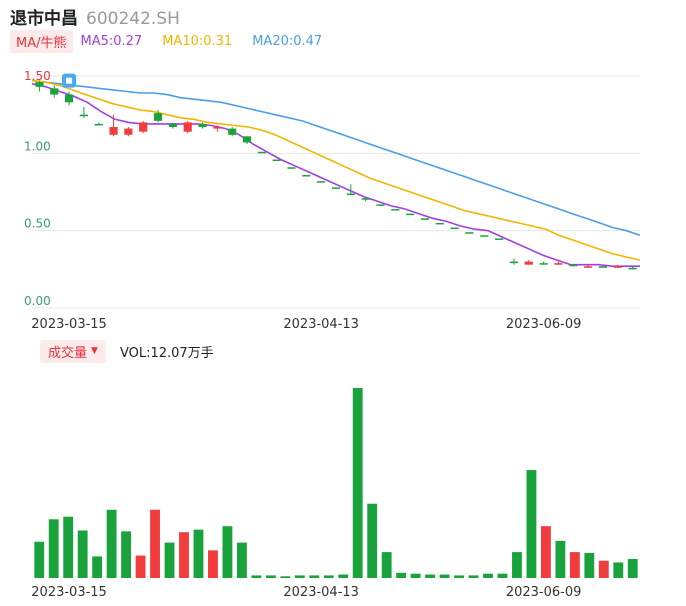 The width and height of the screenshot is (686, 606). What do you see at coordinates (37, 146) in the screenshot?
I see `y-tick-label: 1.00` at bounding box center [37, 146].